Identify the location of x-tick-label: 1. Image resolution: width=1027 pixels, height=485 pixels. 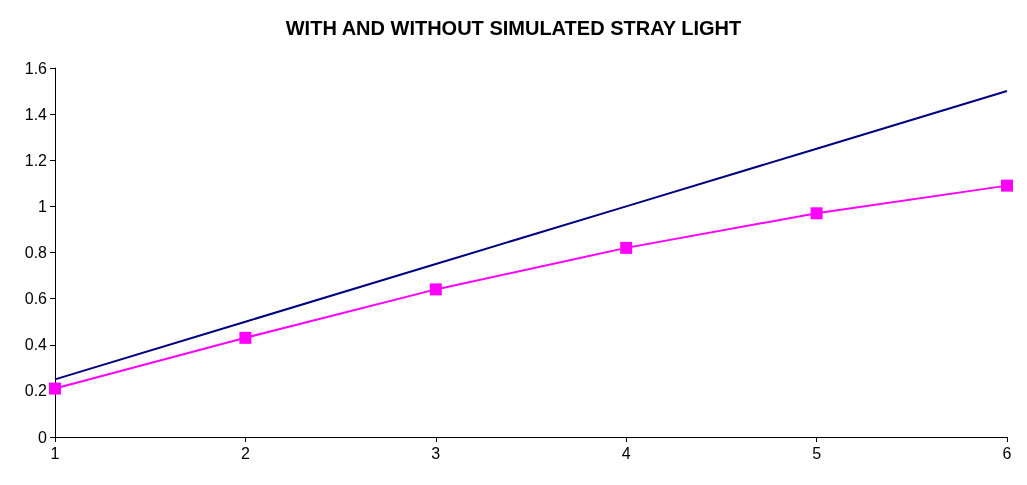
(55, 453).